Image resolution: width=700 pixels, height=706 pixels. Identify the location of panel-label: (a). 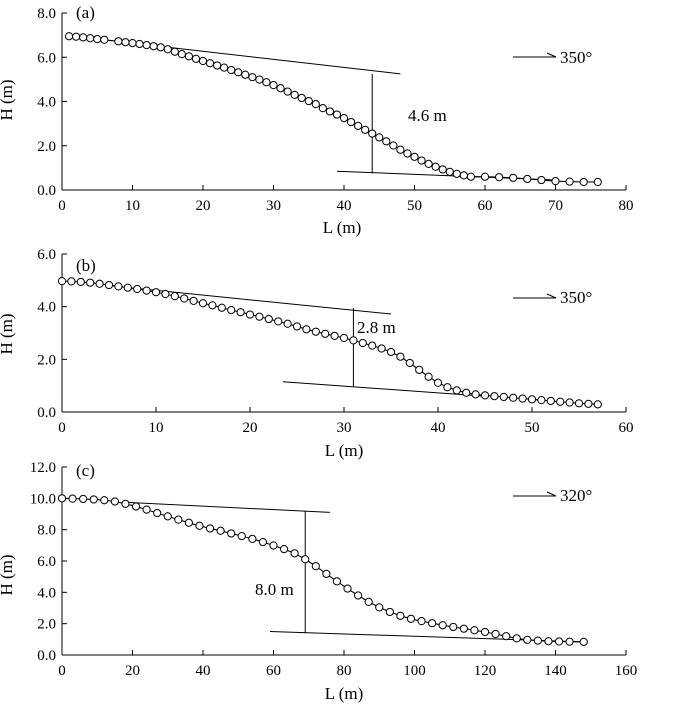
(85, 12).